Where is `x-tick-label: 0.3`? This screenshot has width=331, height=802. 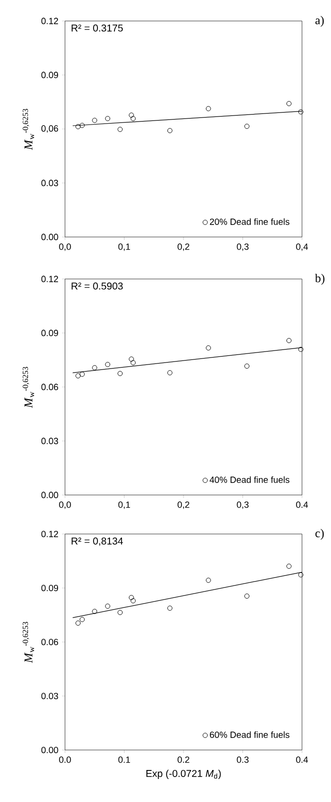
x-tick-label: 0.3 is located at coordinates (242, 759).